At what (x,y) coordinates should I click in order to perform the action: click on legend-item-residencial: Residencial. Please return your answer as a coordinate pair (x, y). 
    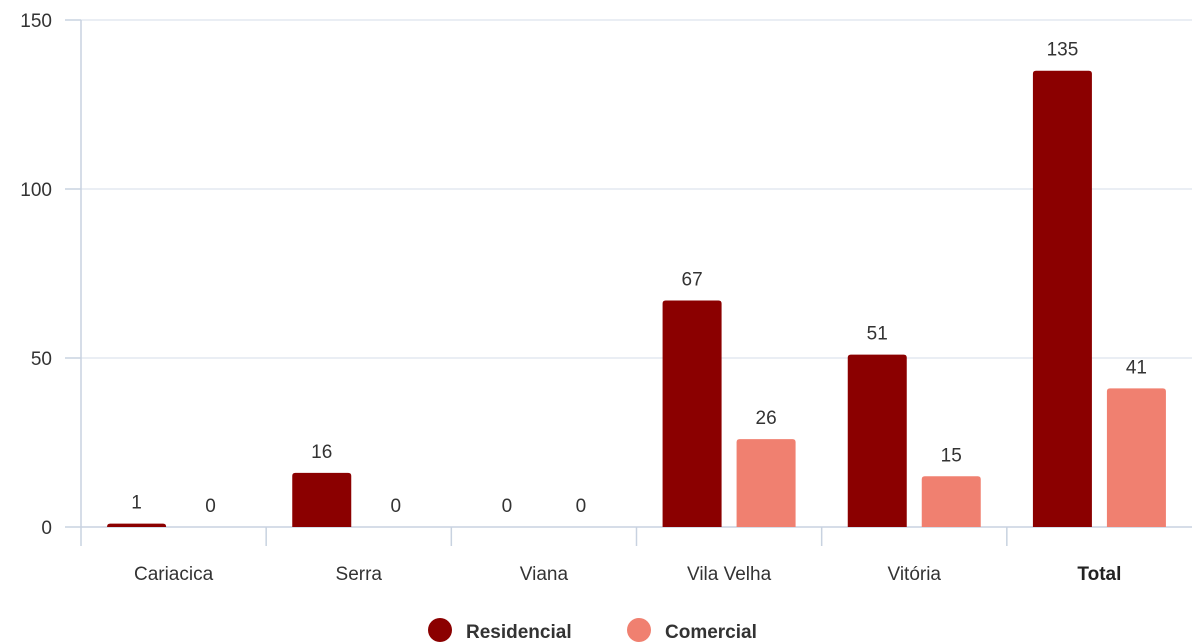
    Looking at the image, I should click on (500, 630).